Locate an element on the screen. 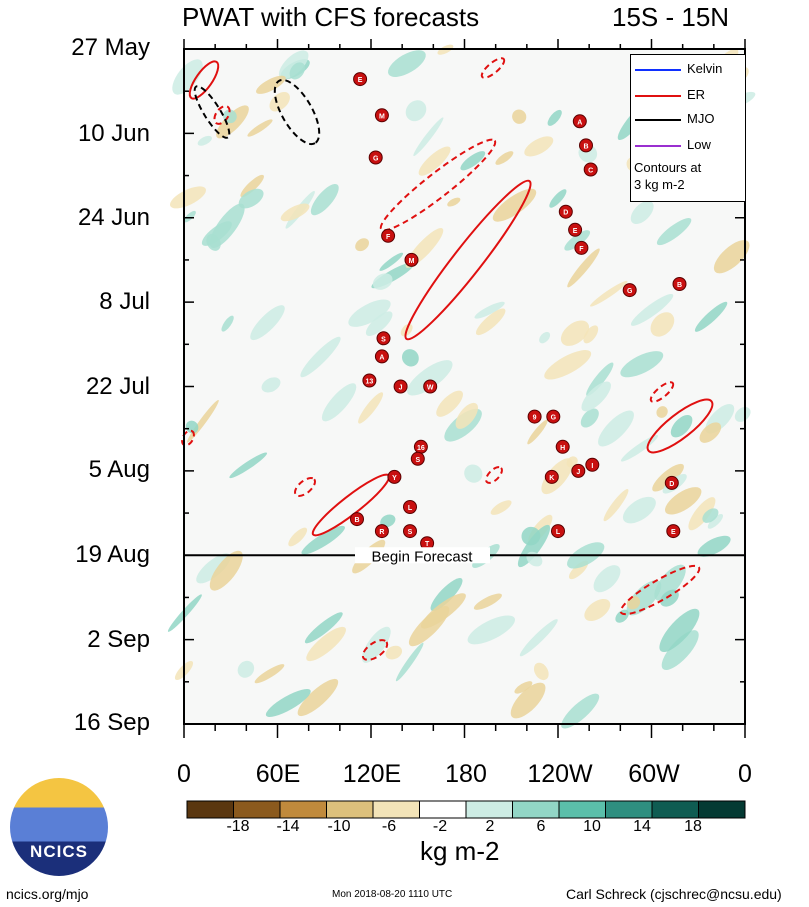  storm-label: A is located at coordinates (579, 122).